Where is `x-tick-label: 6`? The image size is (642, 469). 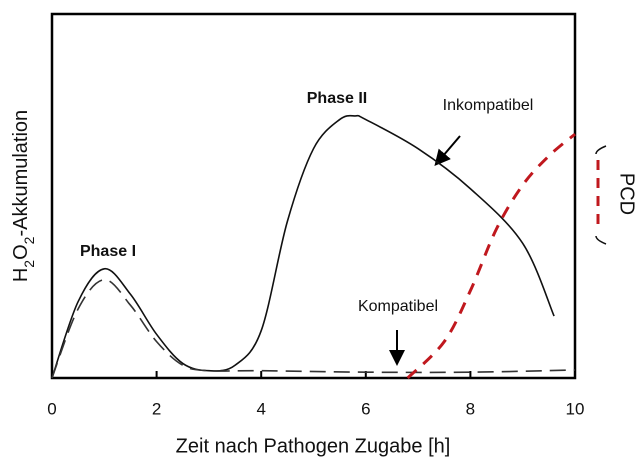 x-tick-label: 6 is located at coordinates (365, 408).